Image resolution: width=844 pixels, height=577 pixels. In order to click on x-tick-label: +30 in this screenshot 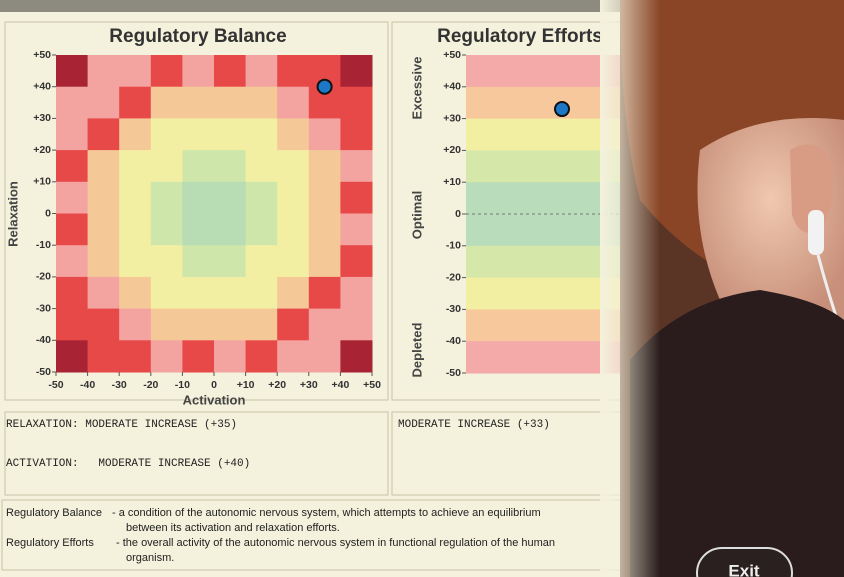, I will do `click(309, 385)`.